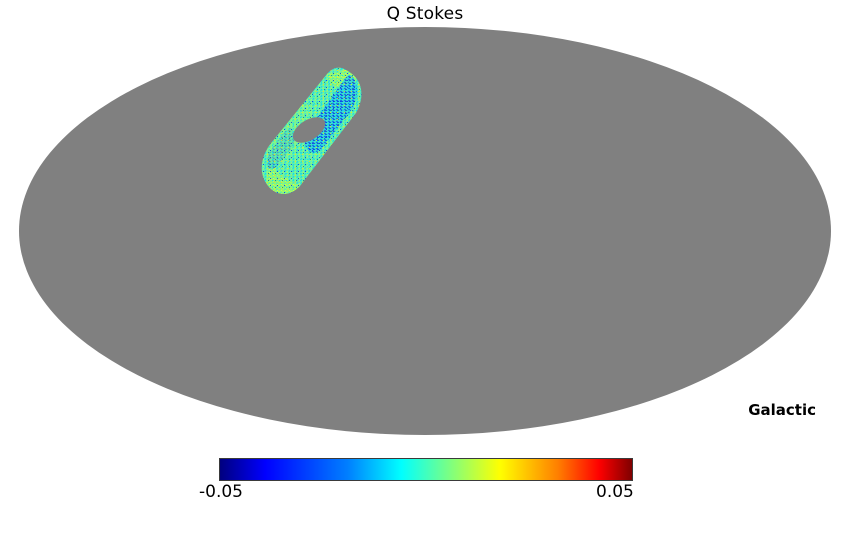  What do you see at coordinates (221, 492) in the screenshot?
I see `colorbar-min-tick-label: -0.05` at bounding box center [221, 492].